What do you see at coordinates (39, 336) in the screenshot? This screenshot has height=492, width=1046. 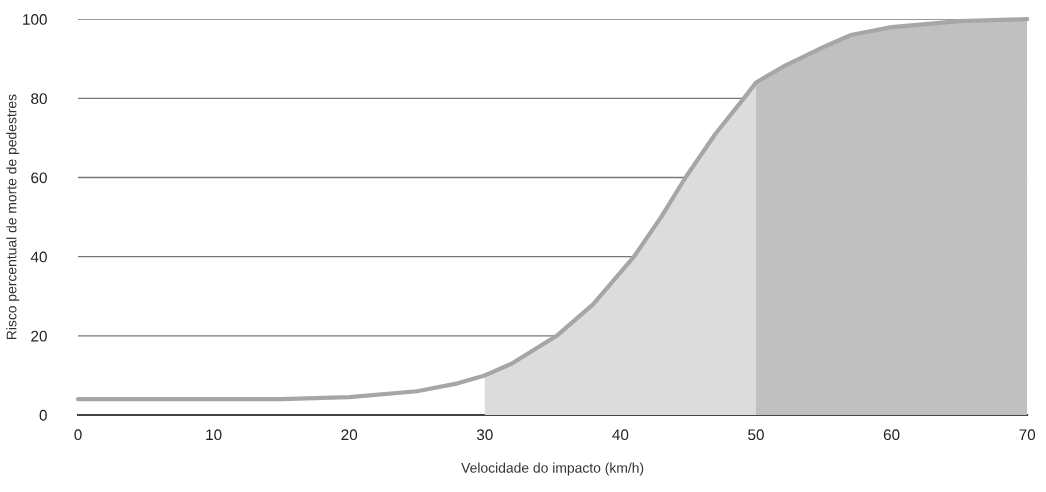 I see `y-tick-label: 20` at bounding box center [39, 336].